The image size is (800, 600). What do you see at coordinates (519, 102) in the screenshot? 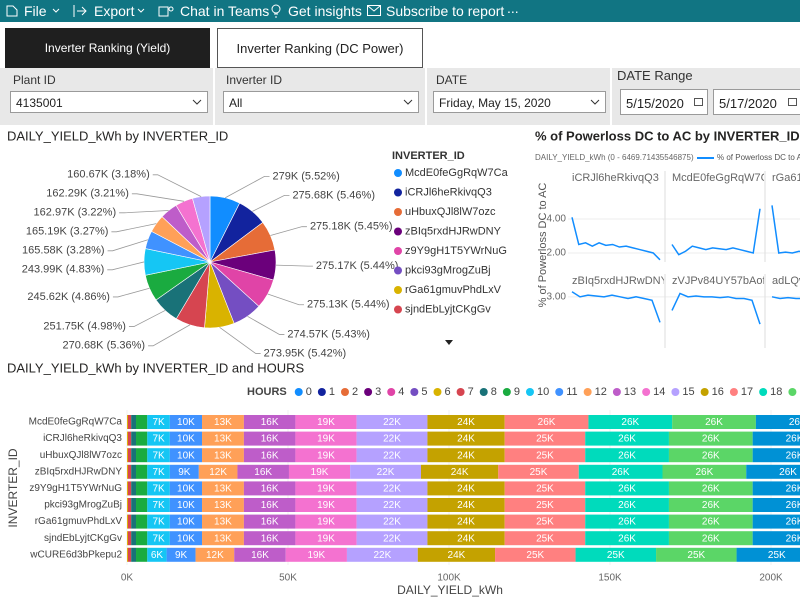
I see `dropdown: Friday, May 15, 2020` at bounding box center [519, 102].